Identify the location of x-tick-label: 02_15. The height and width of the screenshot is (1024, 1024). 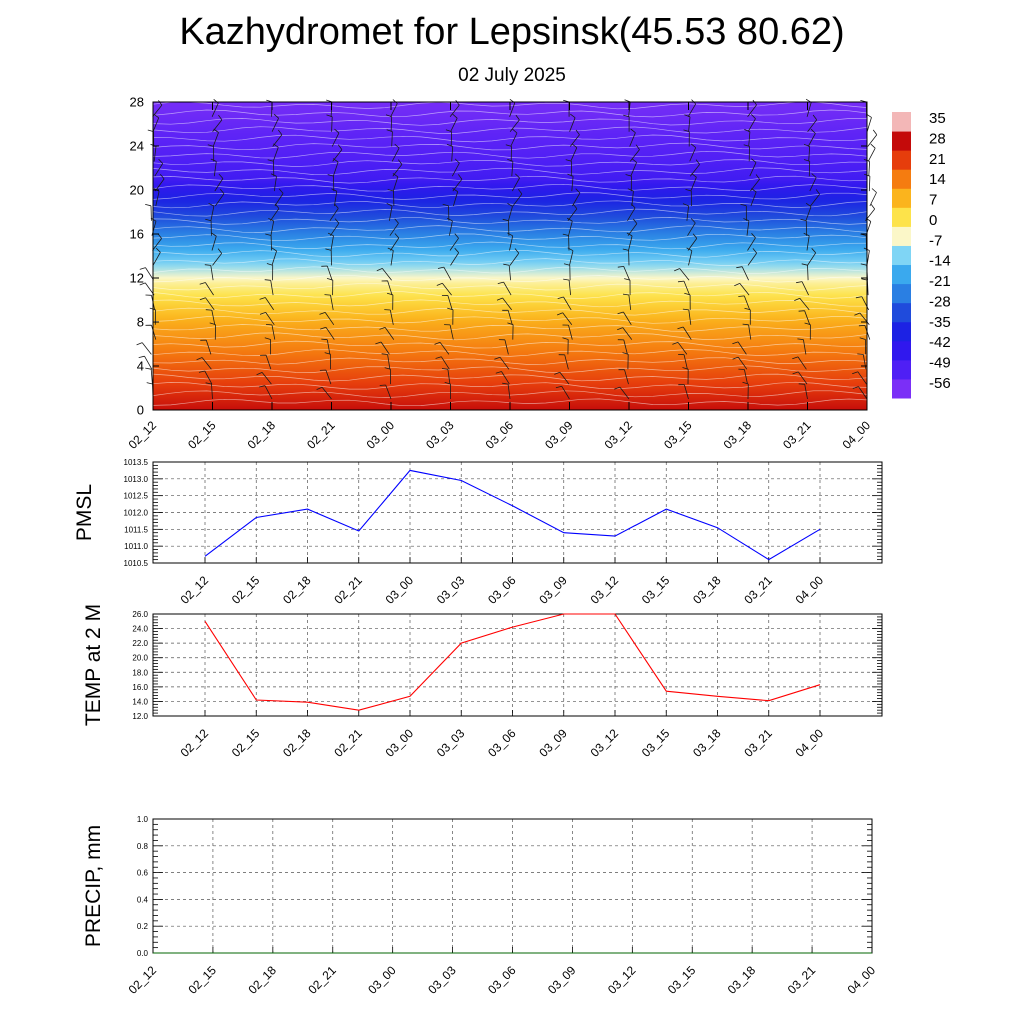
(203, 980).